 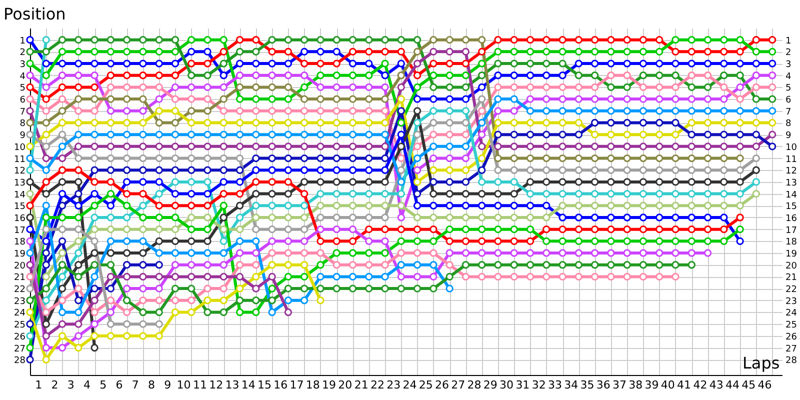 I want to click on x-tick-label: 42, so click(x=700, y=385).